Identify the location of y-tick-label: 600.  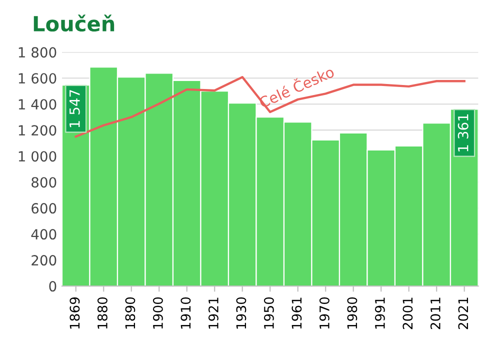
(44, 208).